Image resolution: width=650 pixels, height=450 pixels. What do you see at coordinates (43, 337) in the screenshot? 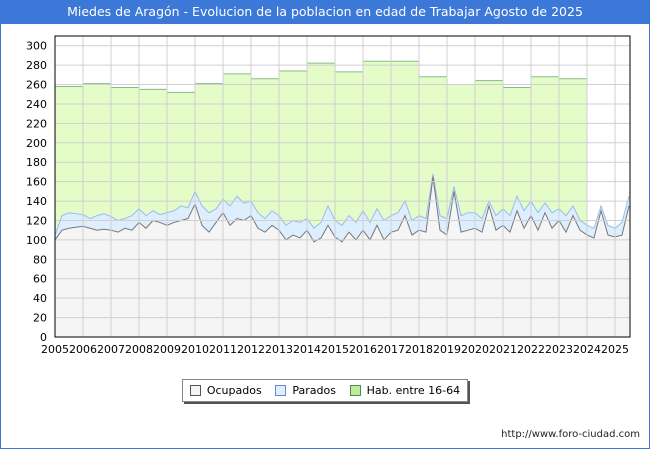
I see `y-tick-label: 0` at bounding box center [43, 337].